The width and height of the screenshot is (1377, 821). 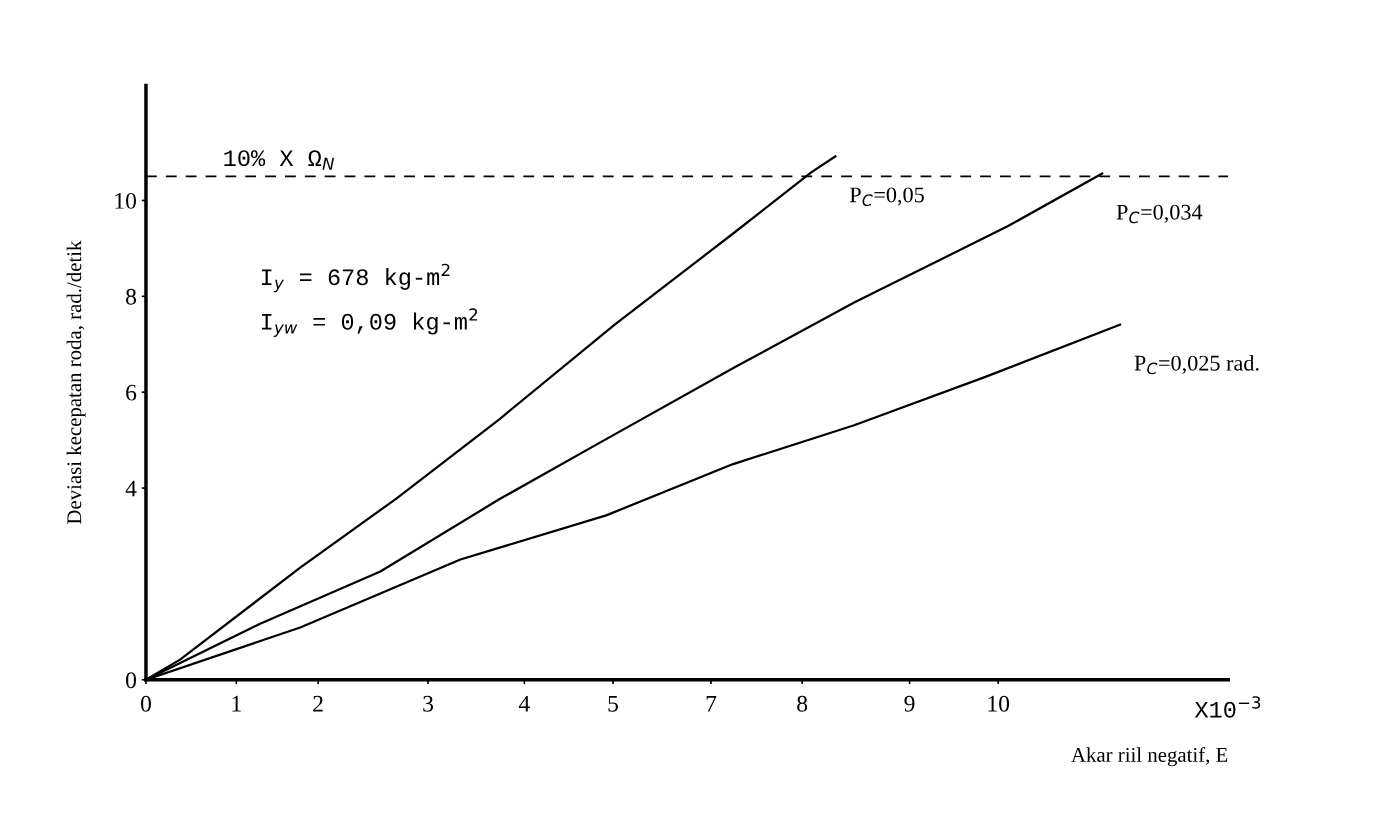 I want to click on y-tick-label: 10, so click(x=126, y=200).